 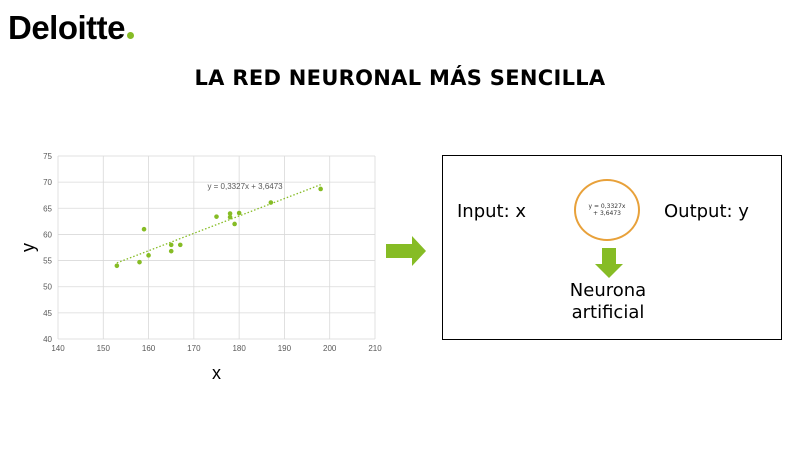 What do you see at coordinates (706, 211) in the screenshot?
I see `output-label: Output: y` at bounding box center [706, 211].